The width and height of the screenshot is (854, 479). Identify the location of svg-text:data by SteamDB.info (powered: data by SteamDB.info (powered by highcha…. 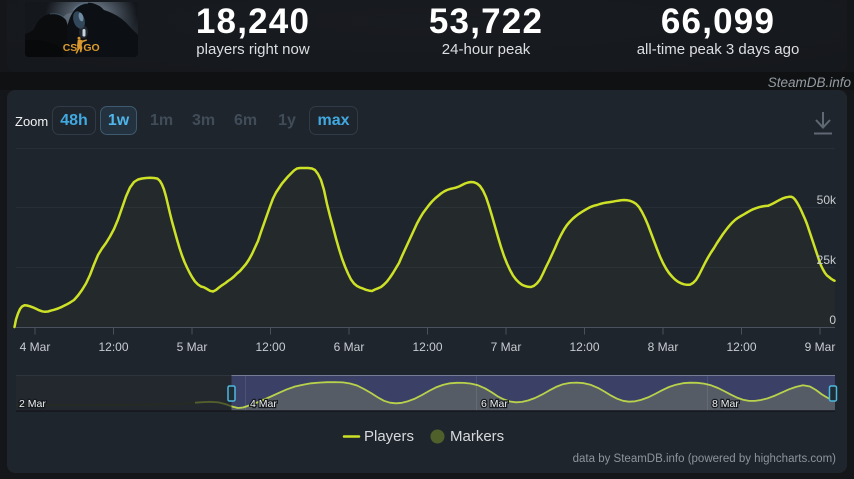
(705, 459).